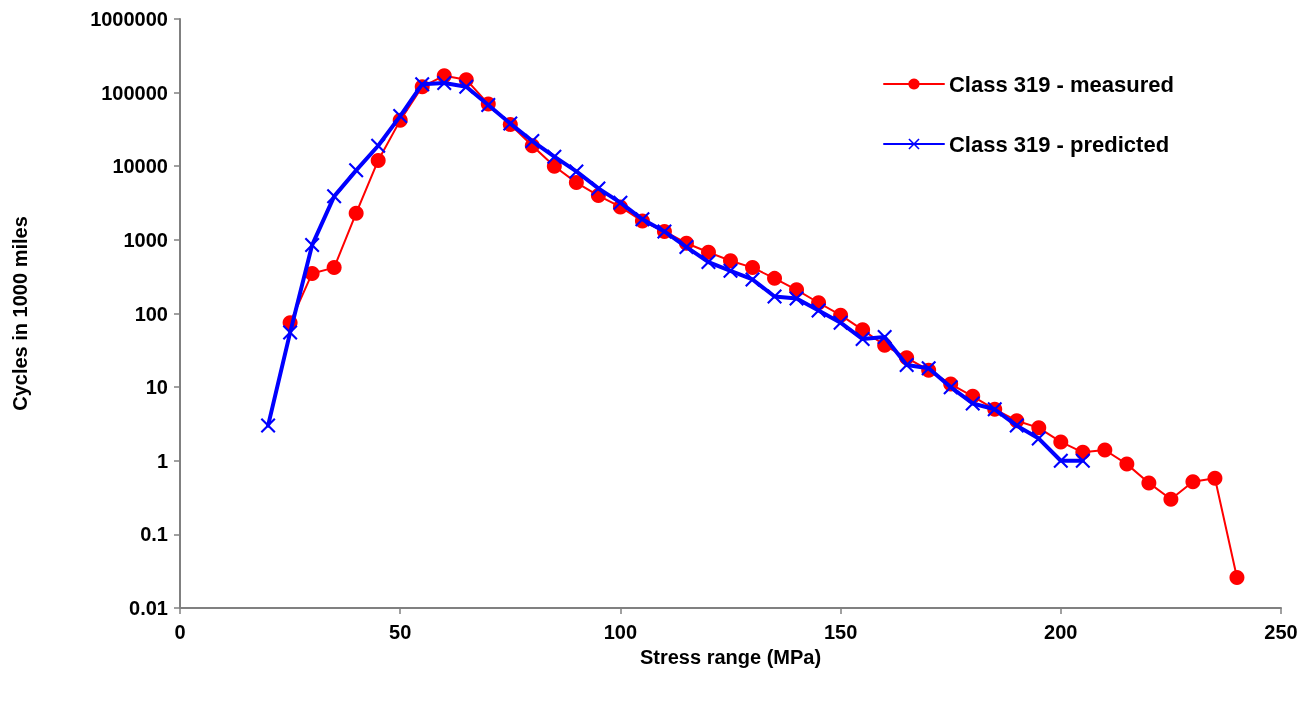 The height and width of the screenshot is (708, 1309). I want to click on legend-label: Class 319 - measured, so click(1061, 84).